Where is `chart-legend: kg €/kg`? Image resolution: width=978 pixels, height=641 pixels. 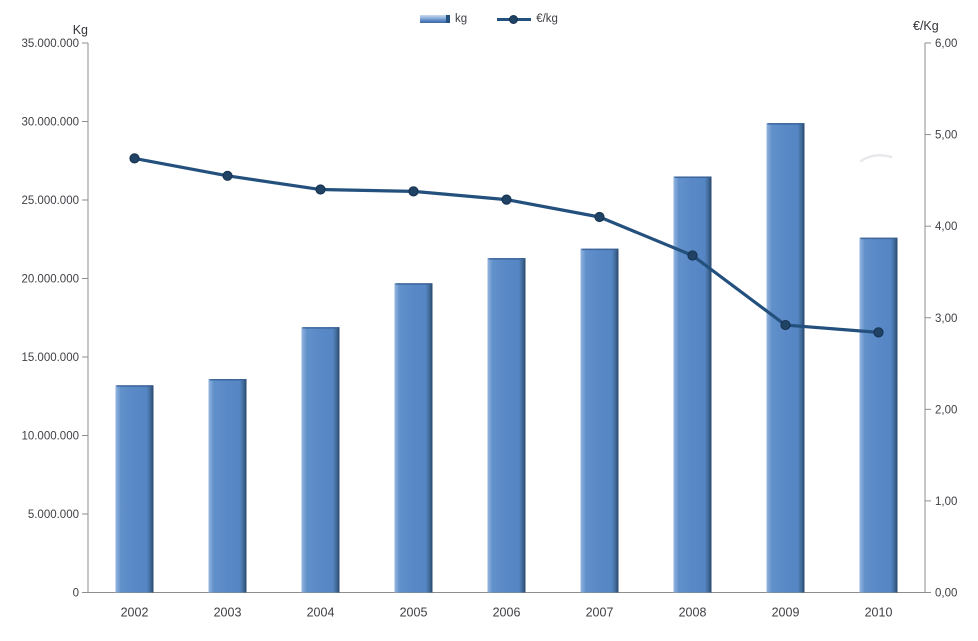 chart-legend: kg €/kg is located at coordinates (489, 19).